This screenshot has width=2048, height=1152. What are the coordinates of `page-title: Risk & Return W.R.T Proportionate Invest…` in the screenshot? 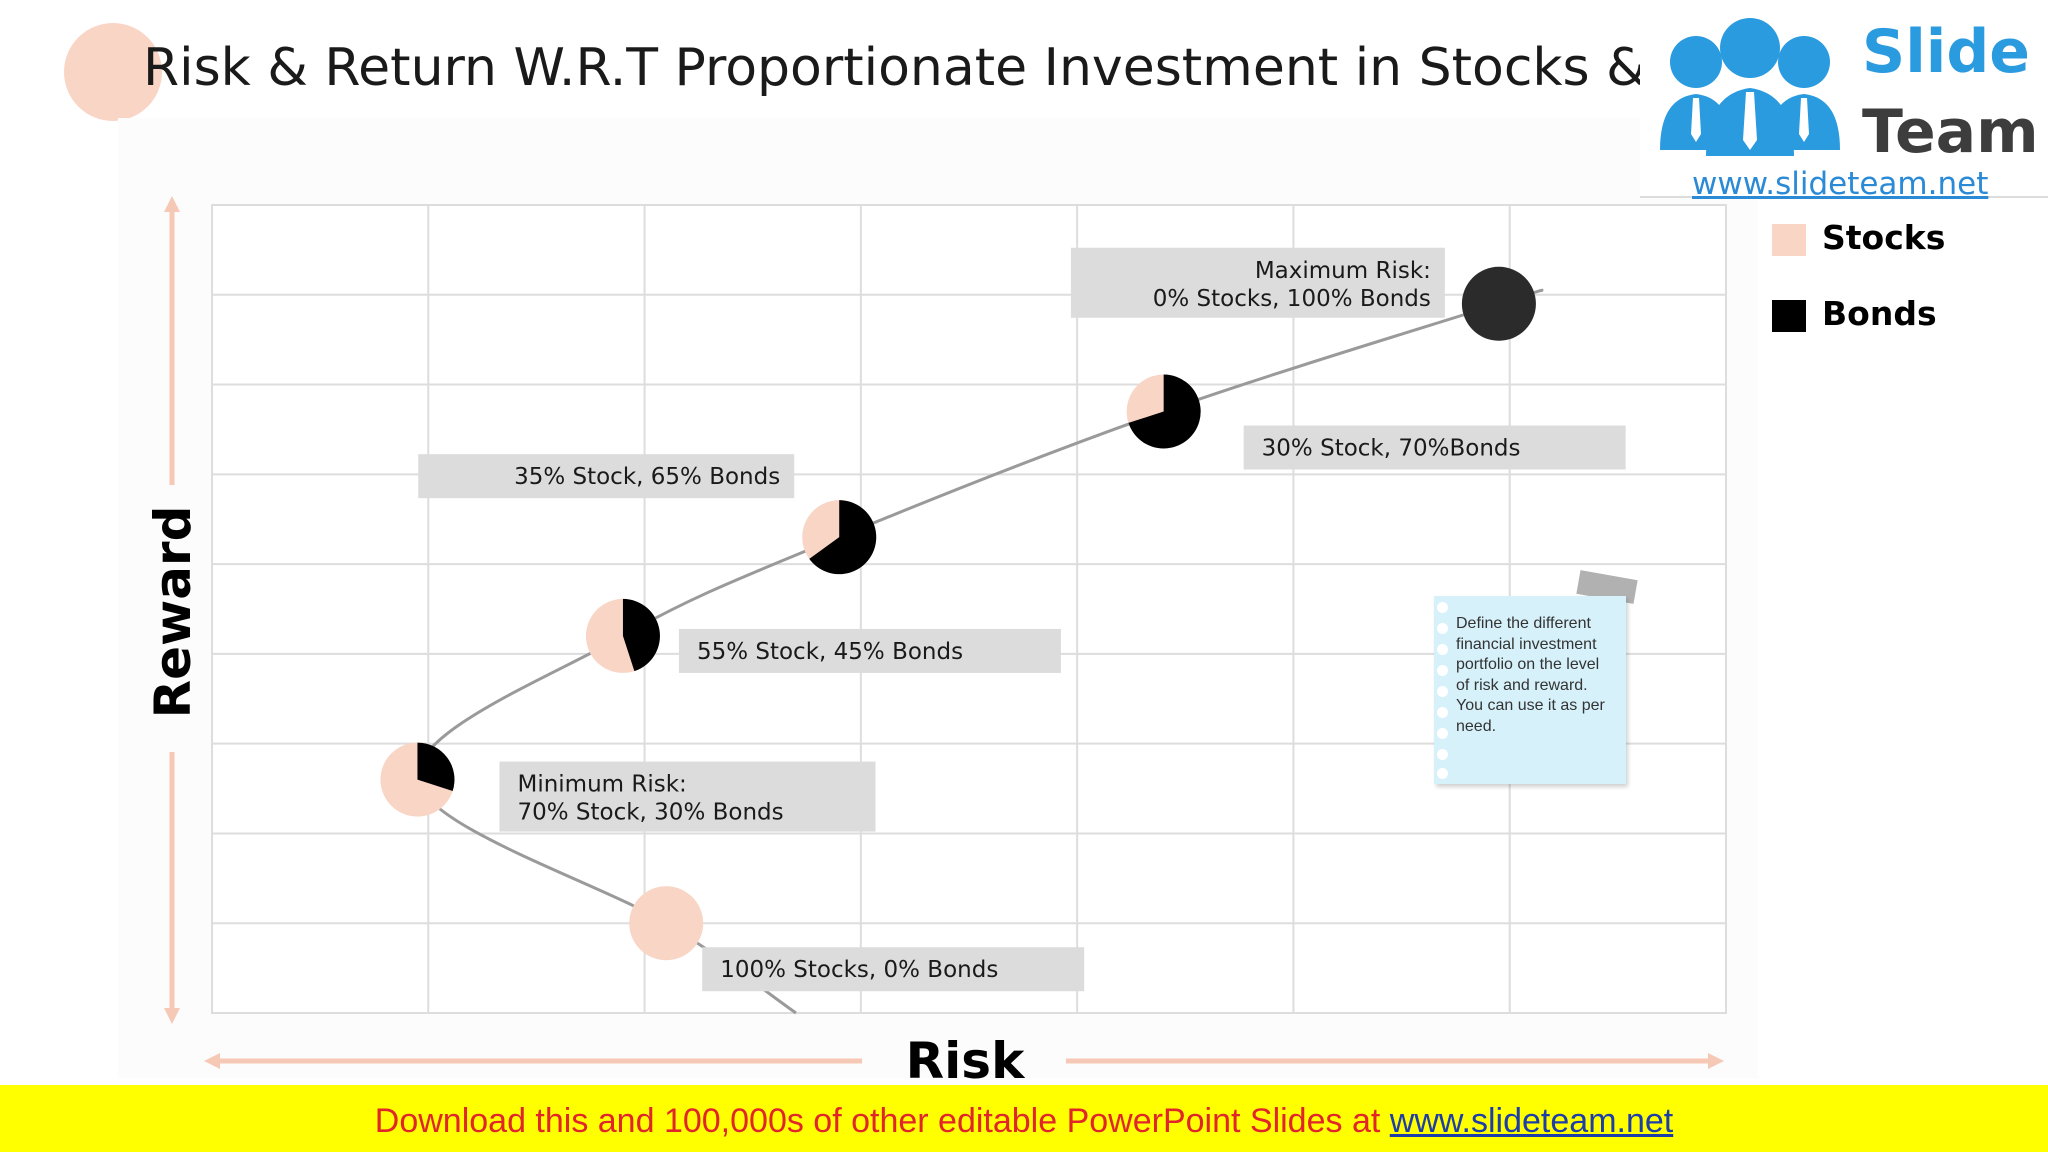 It's located at (983, 68).